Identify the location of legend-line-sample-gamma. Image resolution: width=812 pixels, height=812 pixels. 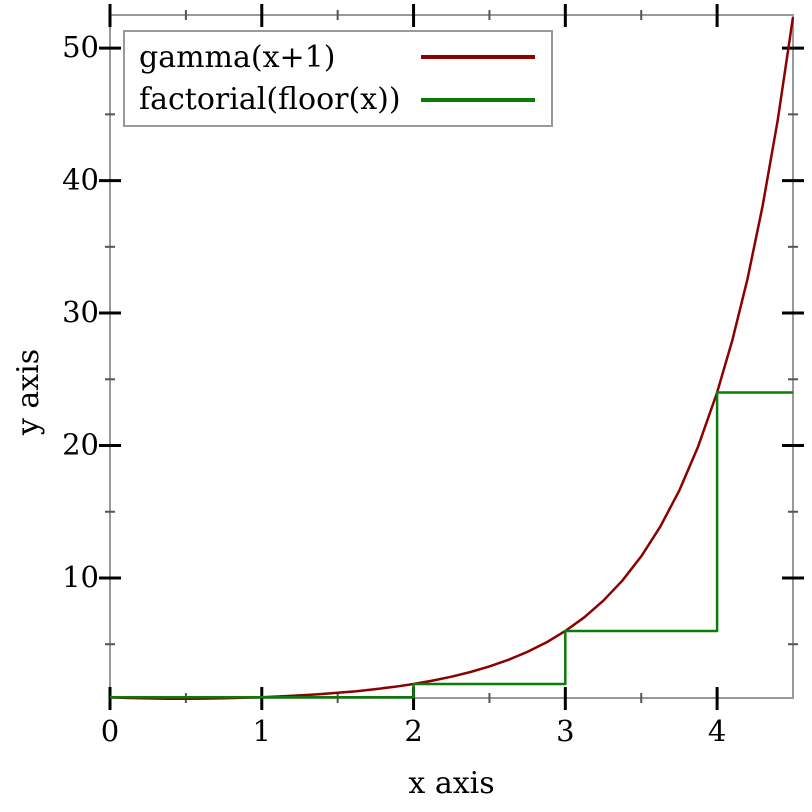
(478, 57).